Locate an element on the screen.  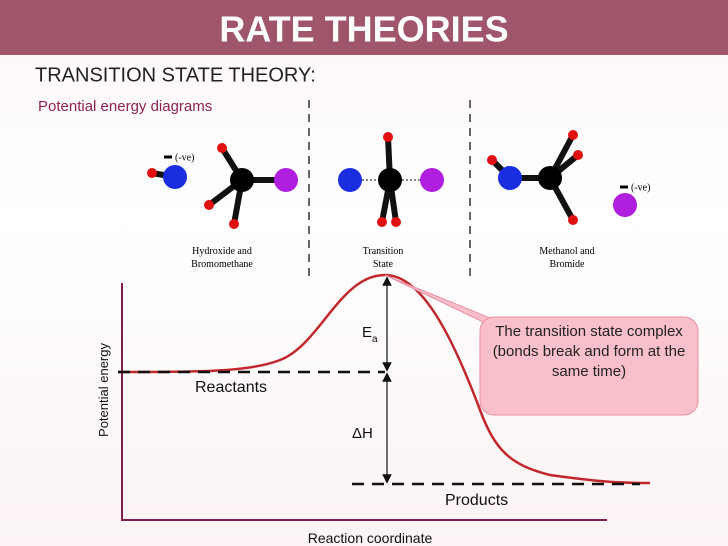
subheading: Potential energy diagrams is located at coordinates (125, 106).